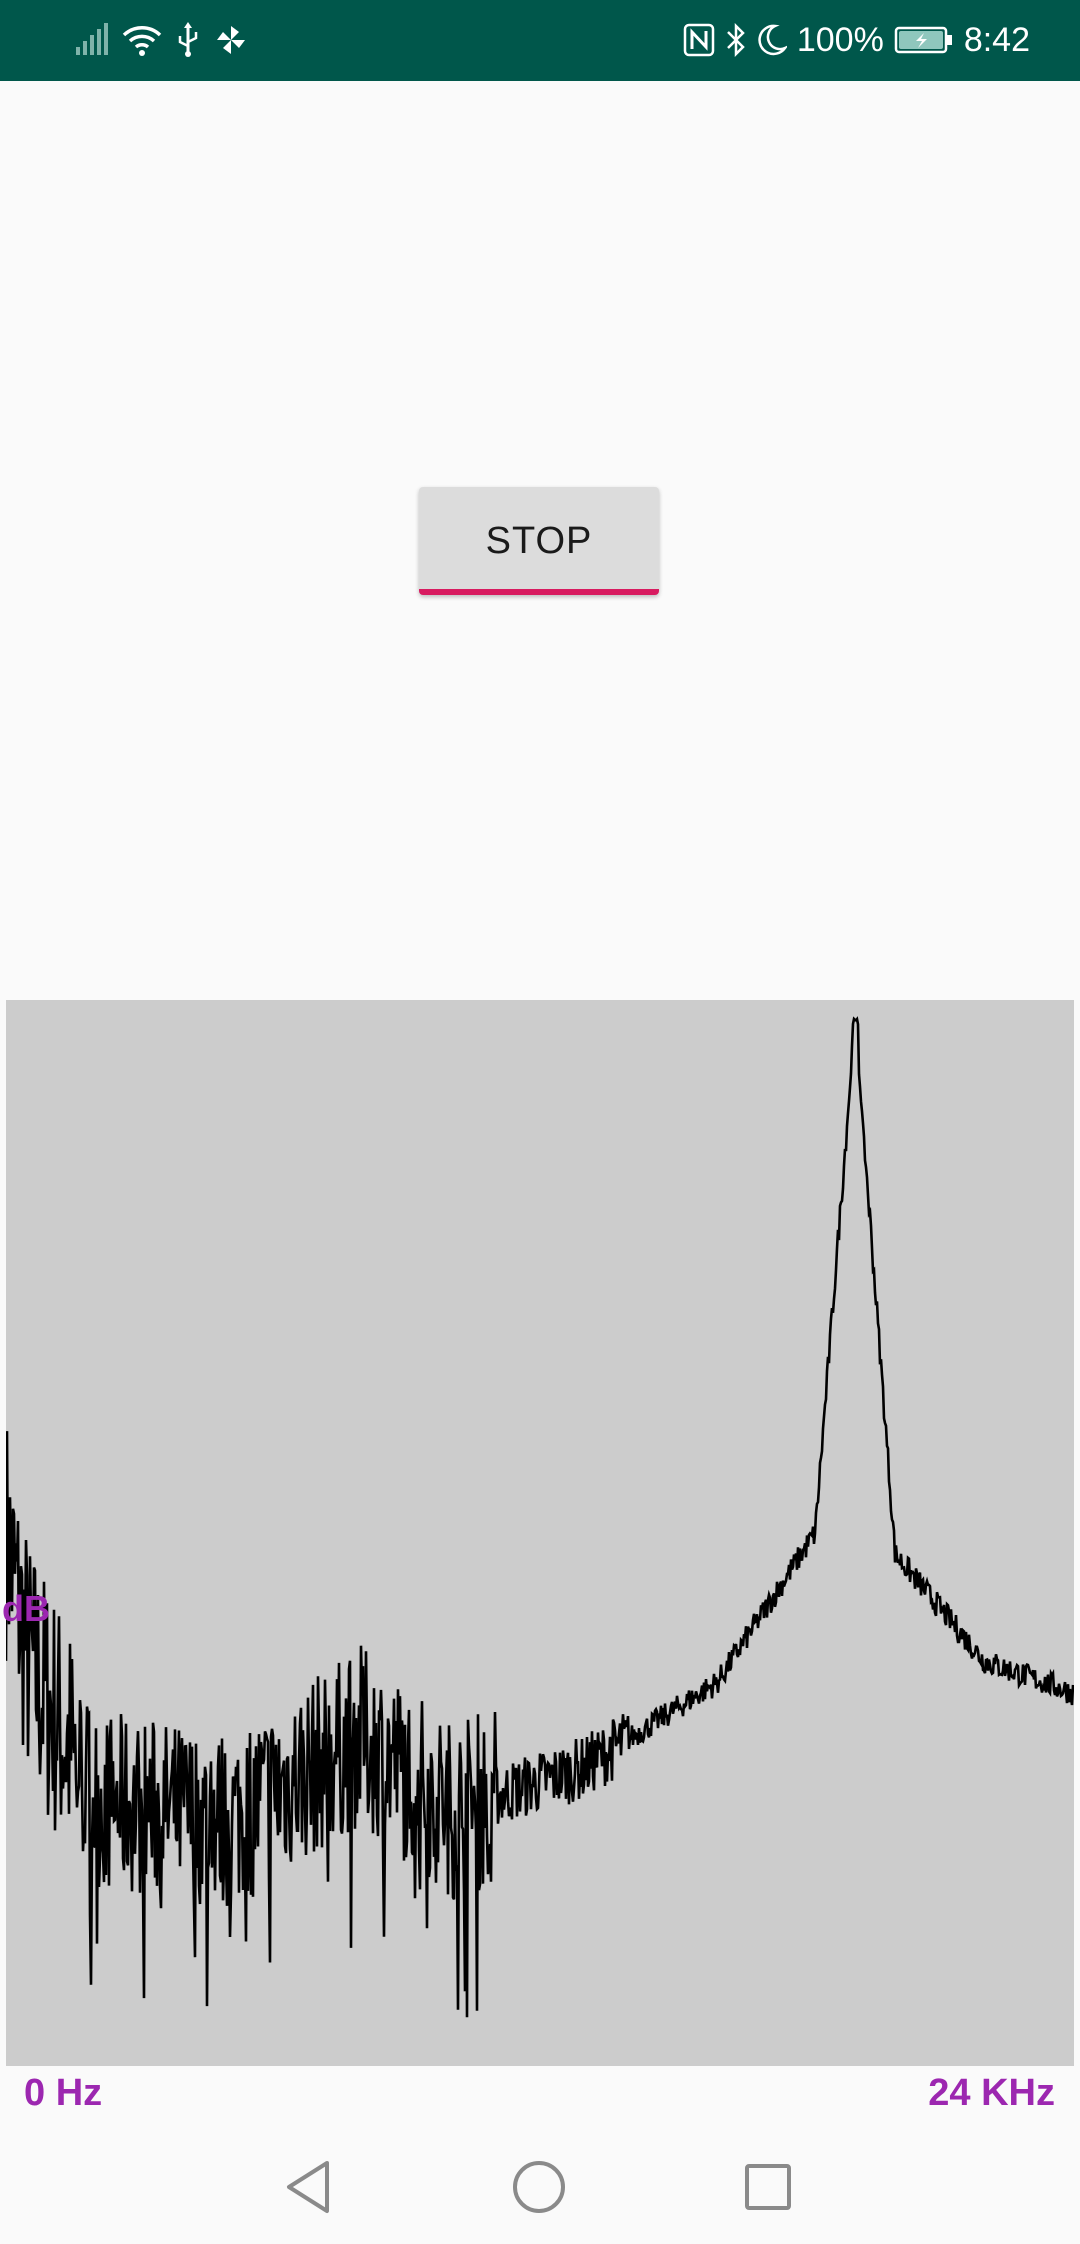  Describe the element at coordinates (840, 39) in the screenshot. I see `battery-percent: 100%` at that location.